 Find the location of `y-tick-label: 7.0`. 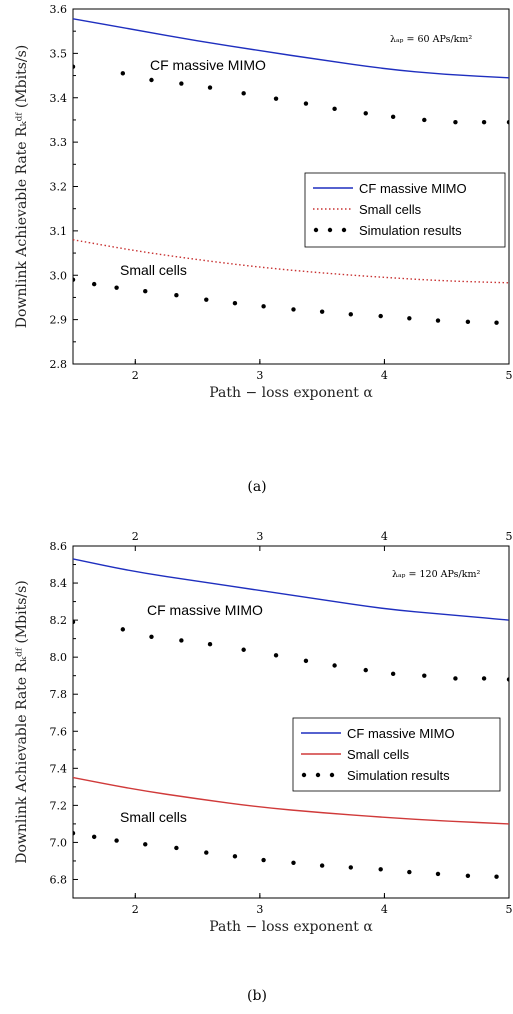

y-tick-label: 7.0 is located at coordinates (59, 842).